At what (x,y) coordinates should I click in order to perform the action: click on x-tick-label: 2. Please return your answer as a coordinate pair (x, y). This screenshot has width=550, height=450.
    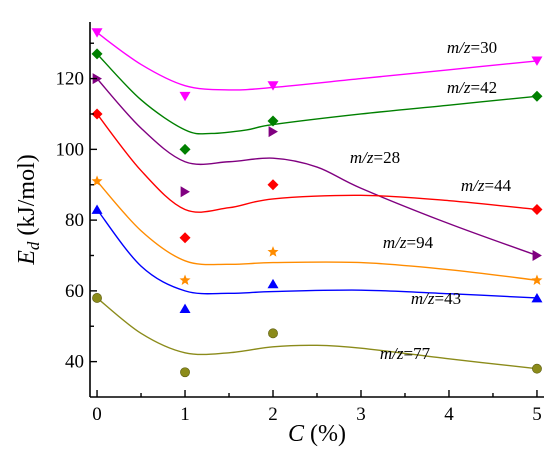
    Looking at the image, I should click on (273, 414).